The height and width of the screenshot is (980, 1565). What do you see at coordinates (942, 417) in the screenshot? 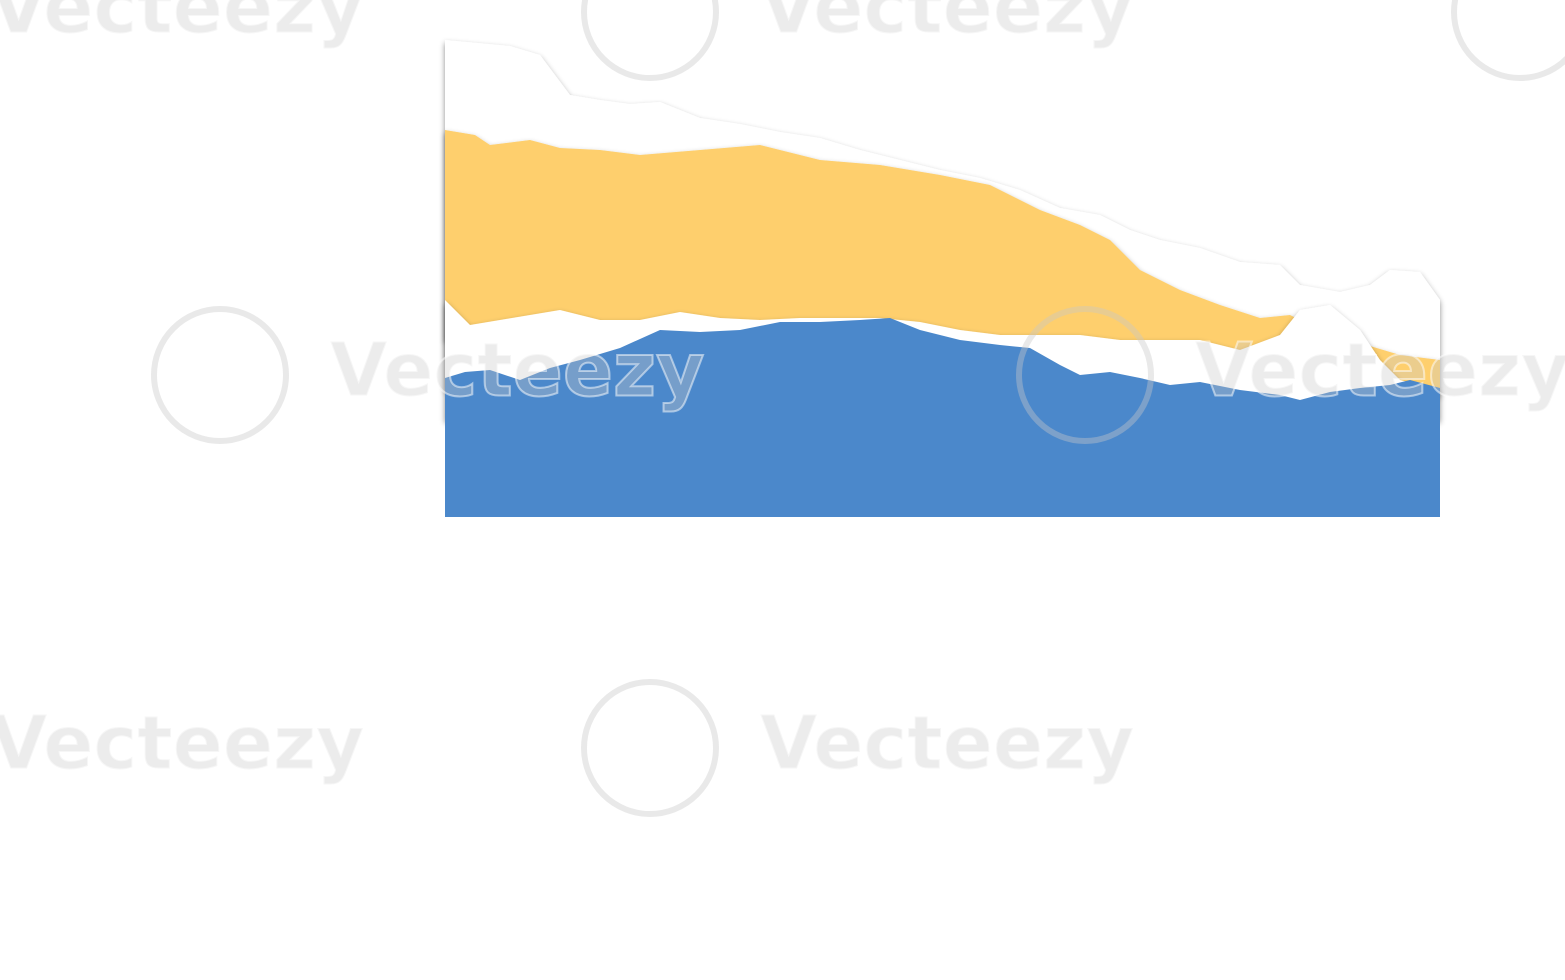
I see `flag-blue` at bounding box center [942, 417].